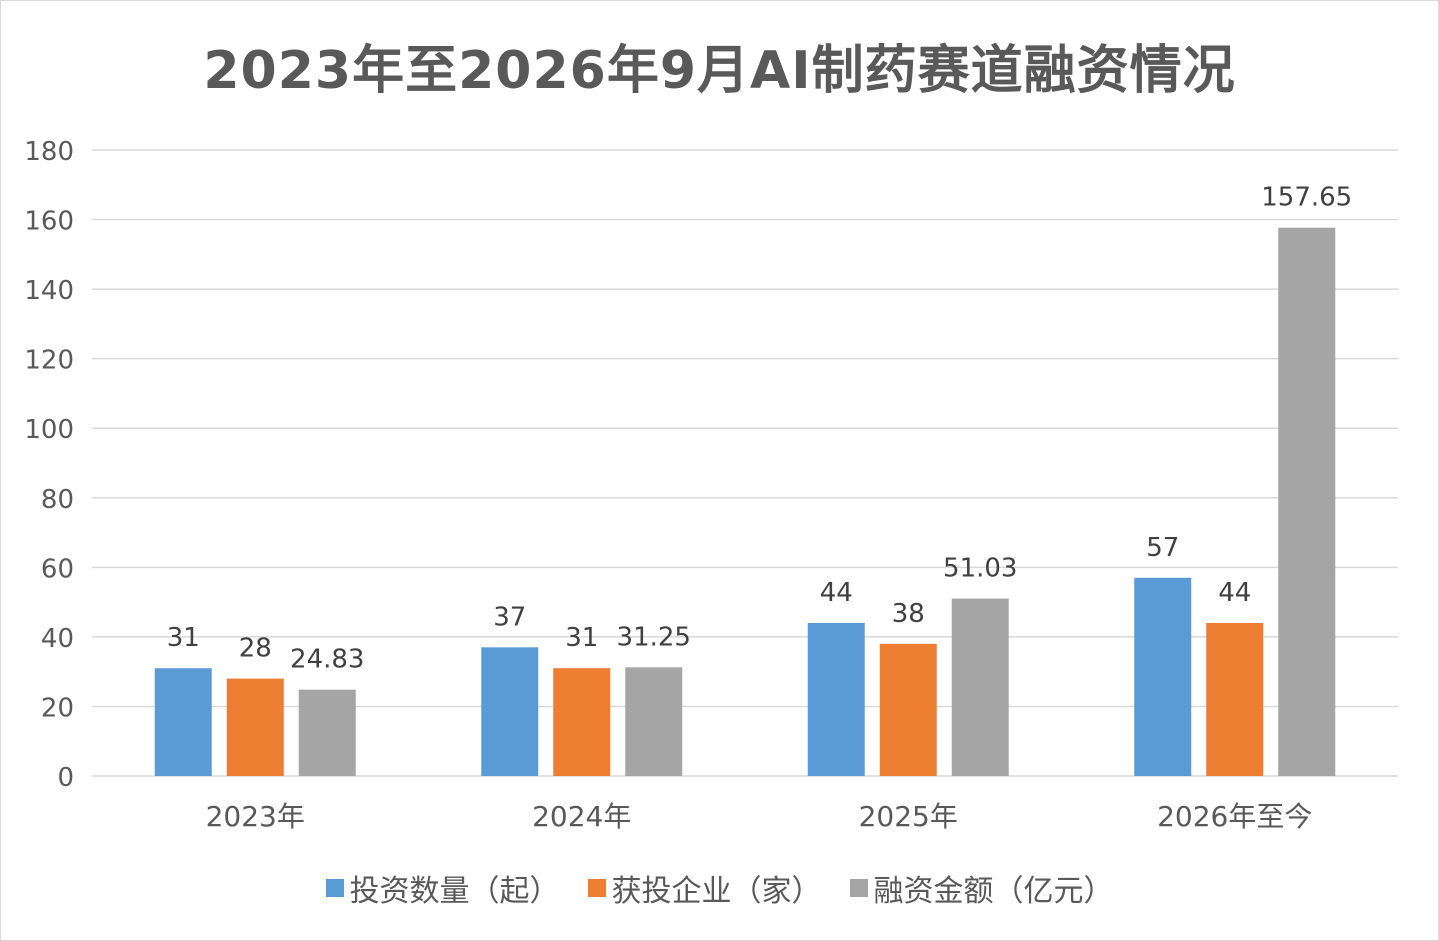 The width and height of the screenshot is (1439, 941). What do you see at coordinates (654, 637) in the screenshot?
I see `data-label: 31.25` at bounding box center [654, 637].